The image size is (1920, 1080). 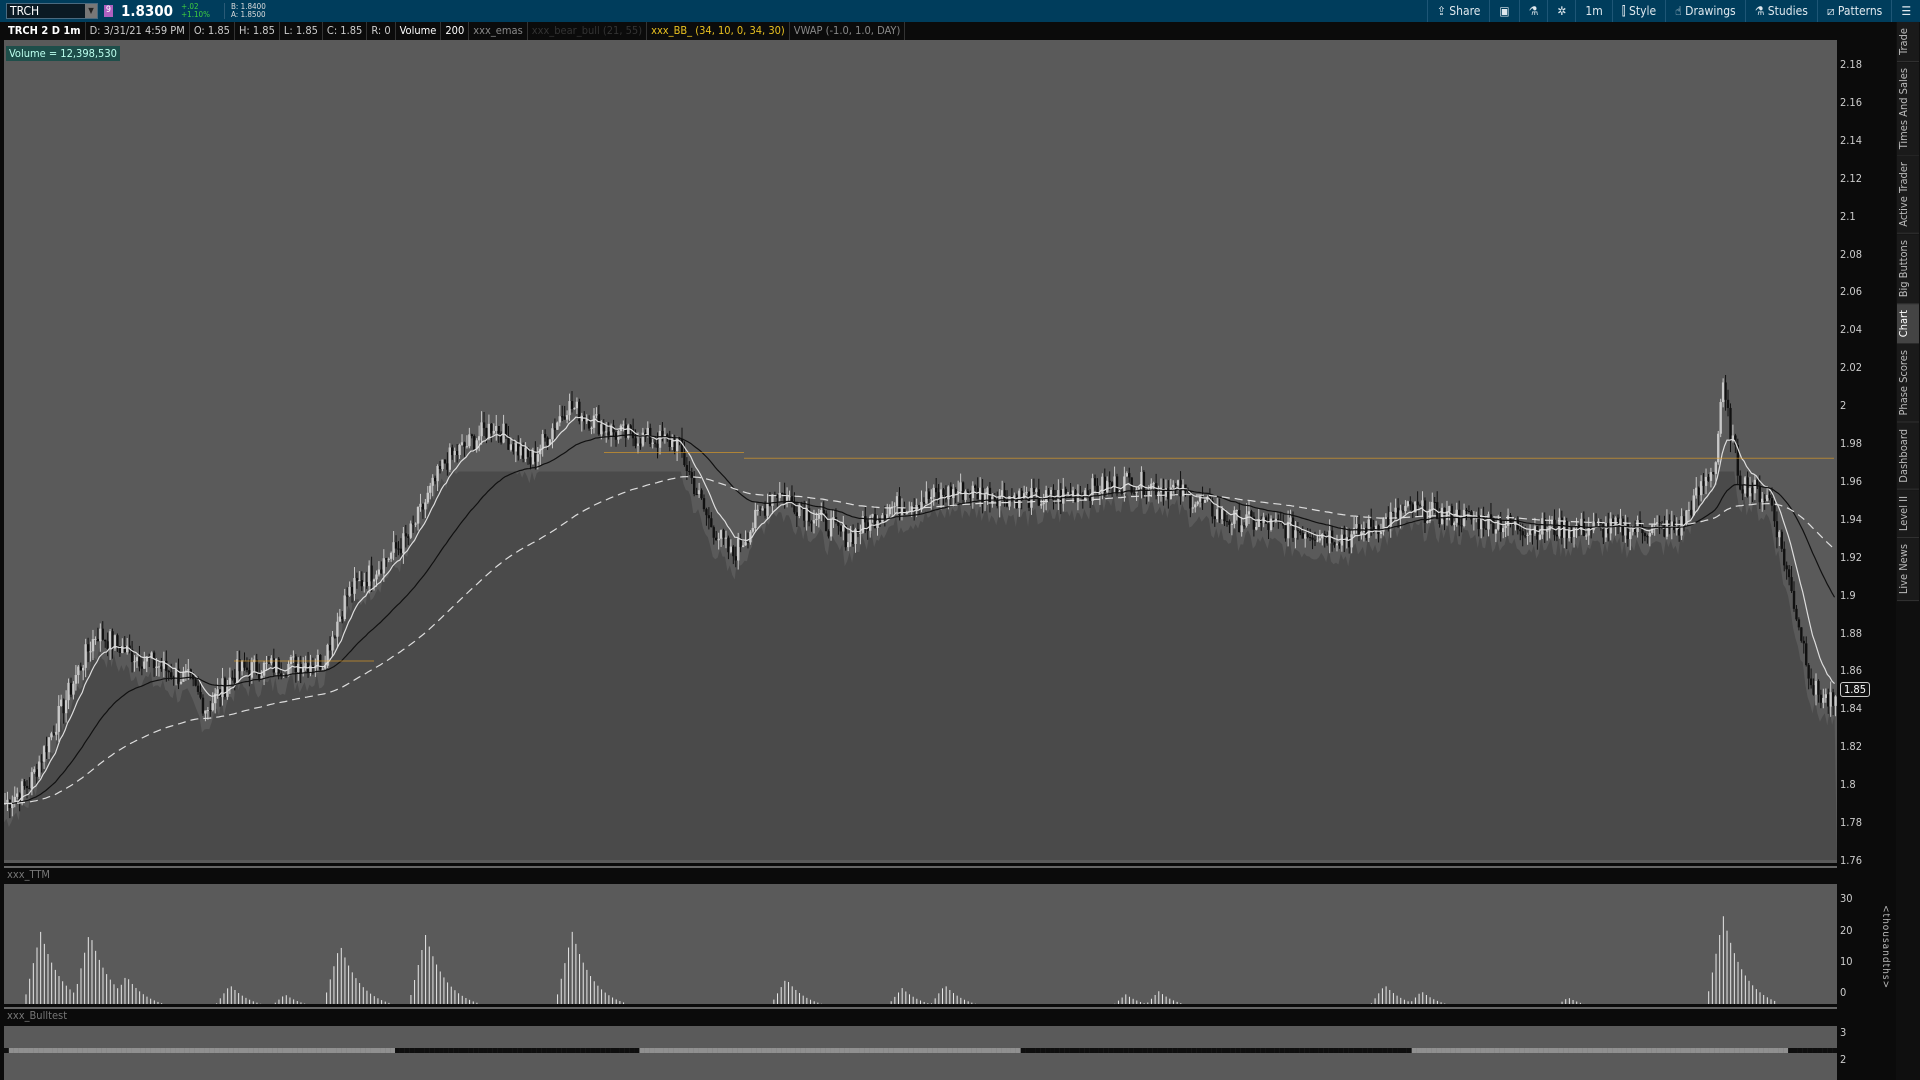 What do you see at coordinates (1705, 11) in the screenshot?
I see `tool-button-drawings: ☝ Drawings` at bounding box center [1705, 11].